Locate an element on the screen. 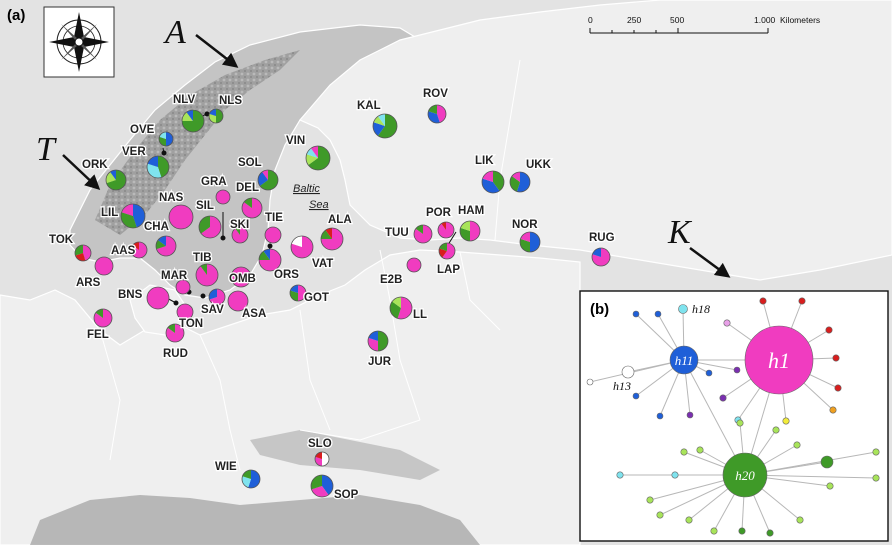 The image size is (892, 545). arrow-label-k: K is located at coordinates (680, 232).